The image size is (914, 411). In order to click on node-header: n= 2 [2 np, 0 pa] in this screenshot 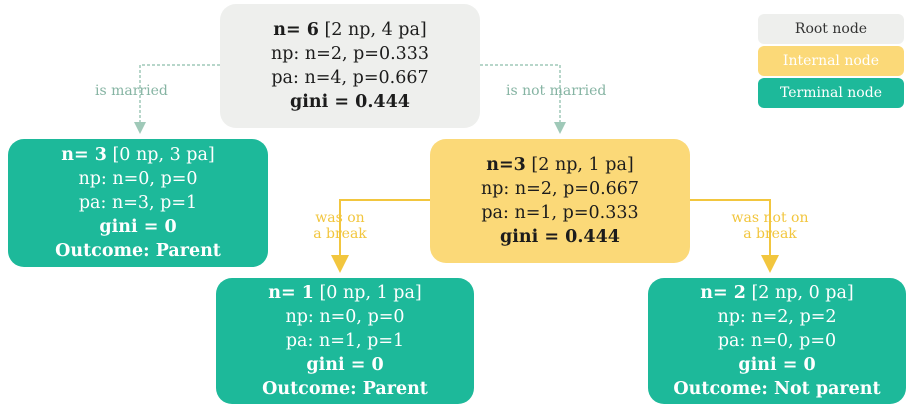, I will do `click(777, 293)`.